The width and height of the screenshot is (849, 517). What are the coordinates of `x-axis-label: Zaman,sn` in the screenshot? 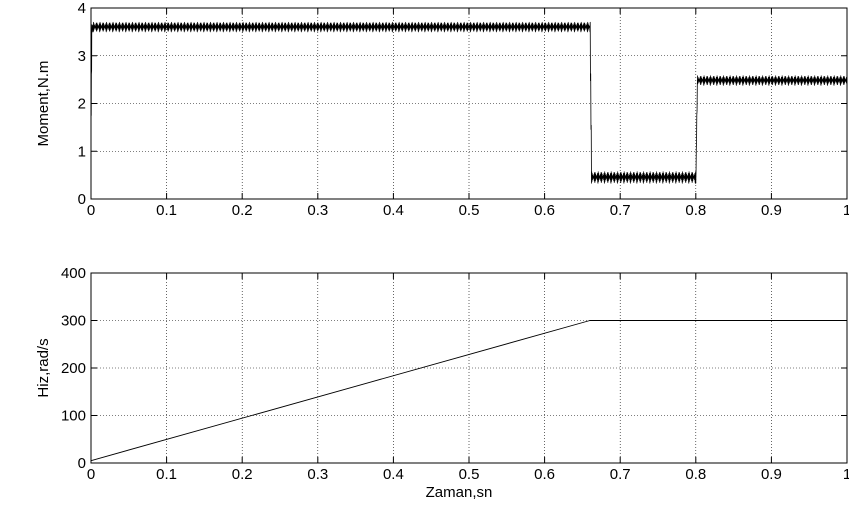 It's located at (459, 492).